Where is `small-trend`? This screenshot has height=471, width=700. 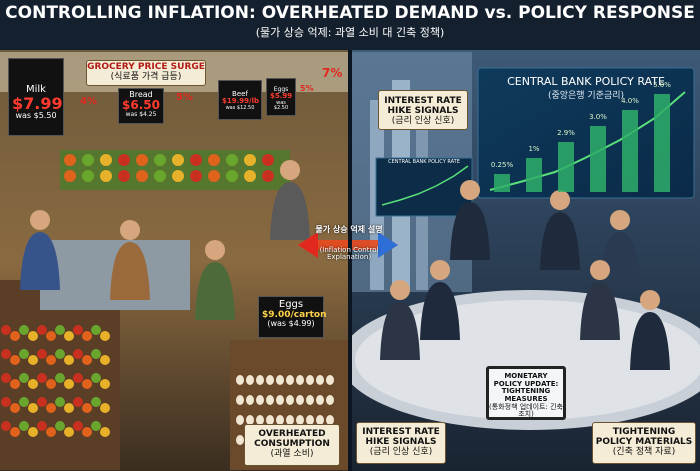 small-trend is located at coordinates (425, 185).